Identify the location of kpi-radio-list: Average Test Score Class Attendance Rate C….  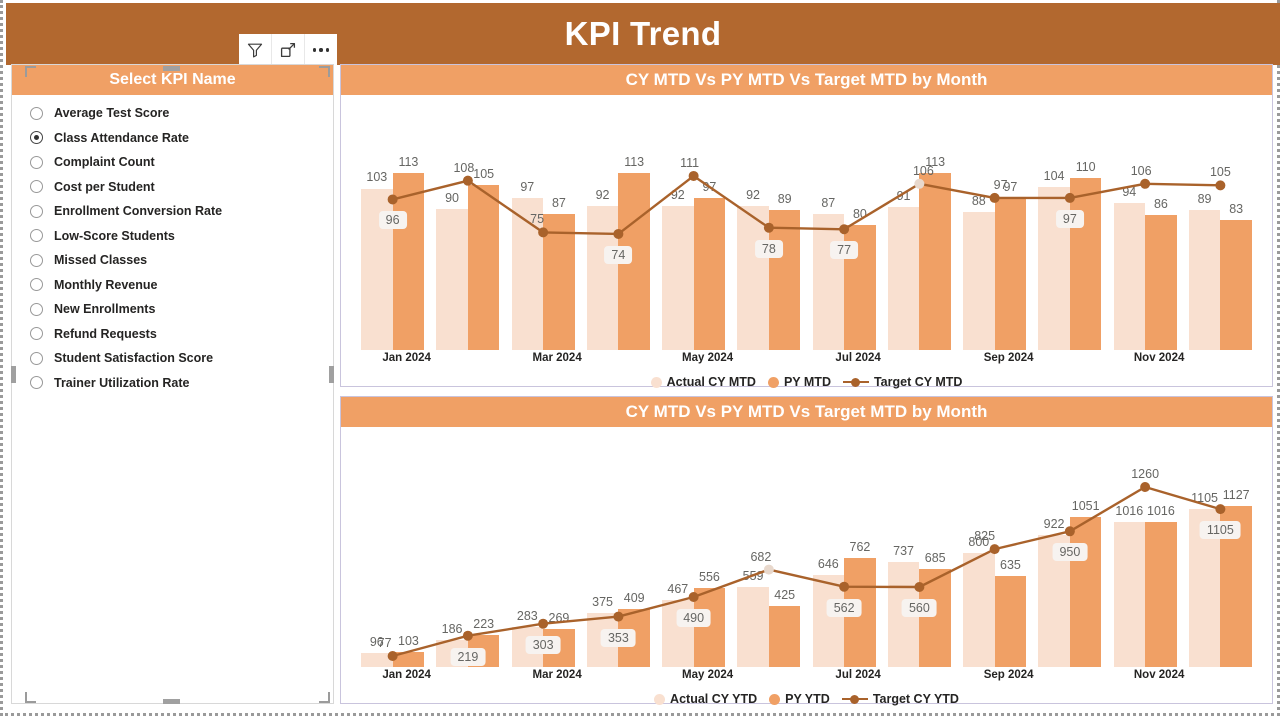
(172, 245).